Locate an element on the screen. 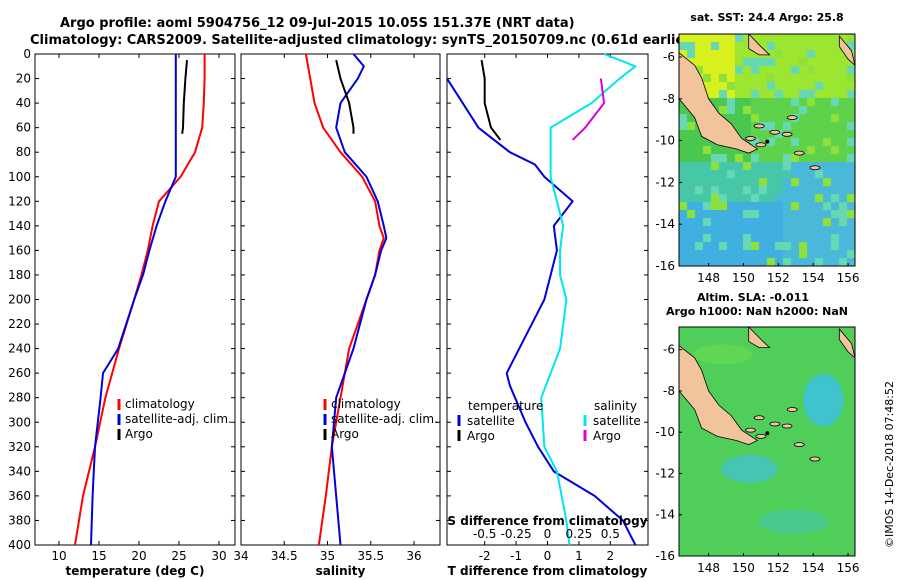 The image size is (900, 580). y-tick-label: 80 is located at coordinates (23, 152).